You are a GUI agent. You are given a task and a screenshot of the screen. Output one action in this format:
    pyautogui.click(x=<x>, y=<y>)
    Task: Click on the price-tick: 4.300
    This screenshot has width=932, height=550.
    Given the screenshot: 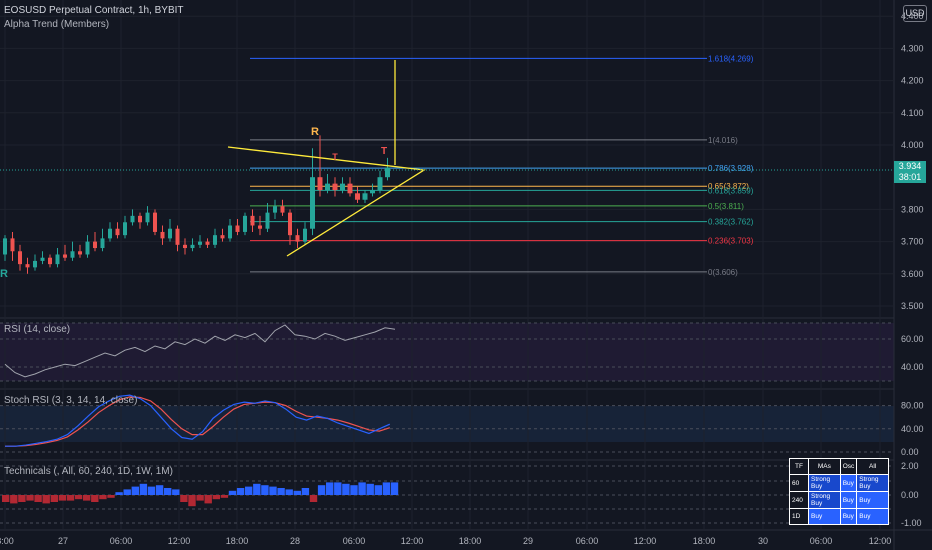 What is the action you would take?
    pyautogui.click(x=912, y=48)
    